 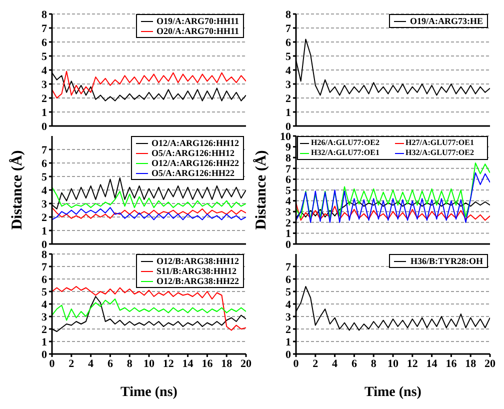 What do you see at coordinates (193, 153) in the screenshot?
I see `legend-label: O5/A:ARG126:HH12` at bounding box center [193, 153].